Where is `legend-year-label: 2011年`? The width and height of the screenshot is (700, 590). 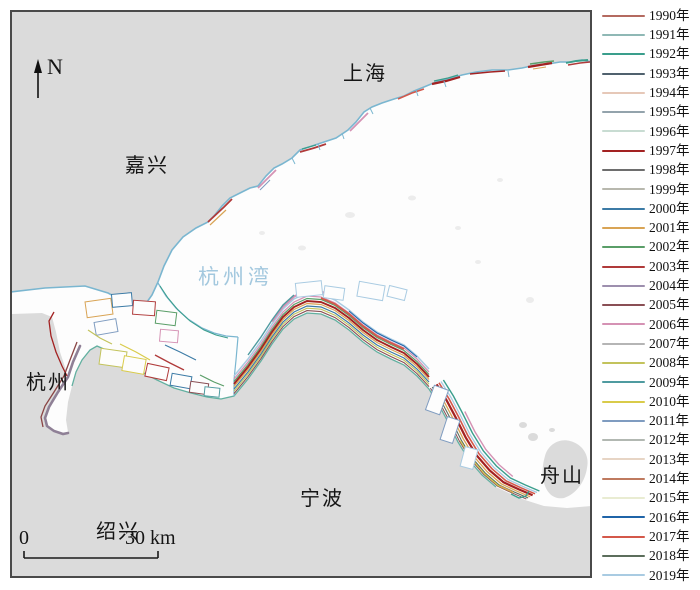
legend-year-label: 2011年 is located at coordinates (669, 421).